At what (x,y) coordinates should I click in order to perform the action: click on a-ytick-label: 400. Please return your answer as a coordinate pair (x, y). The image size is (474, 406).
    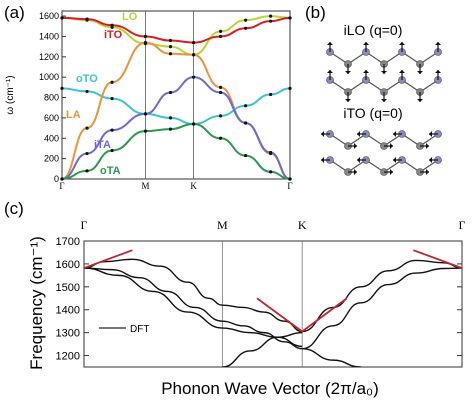
    Looking at the image, I should click on (51, 138).